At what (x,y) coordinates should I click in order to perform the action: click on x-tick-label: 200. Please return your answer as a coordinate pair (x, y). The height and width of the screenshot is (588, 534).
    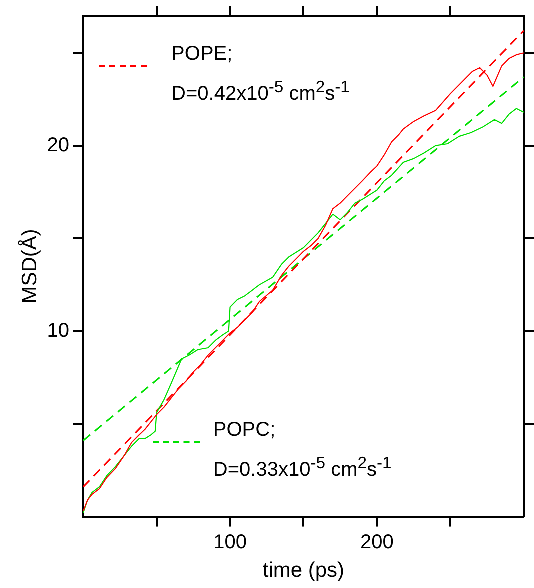
    Looking at the image, I should click on (377, 542).